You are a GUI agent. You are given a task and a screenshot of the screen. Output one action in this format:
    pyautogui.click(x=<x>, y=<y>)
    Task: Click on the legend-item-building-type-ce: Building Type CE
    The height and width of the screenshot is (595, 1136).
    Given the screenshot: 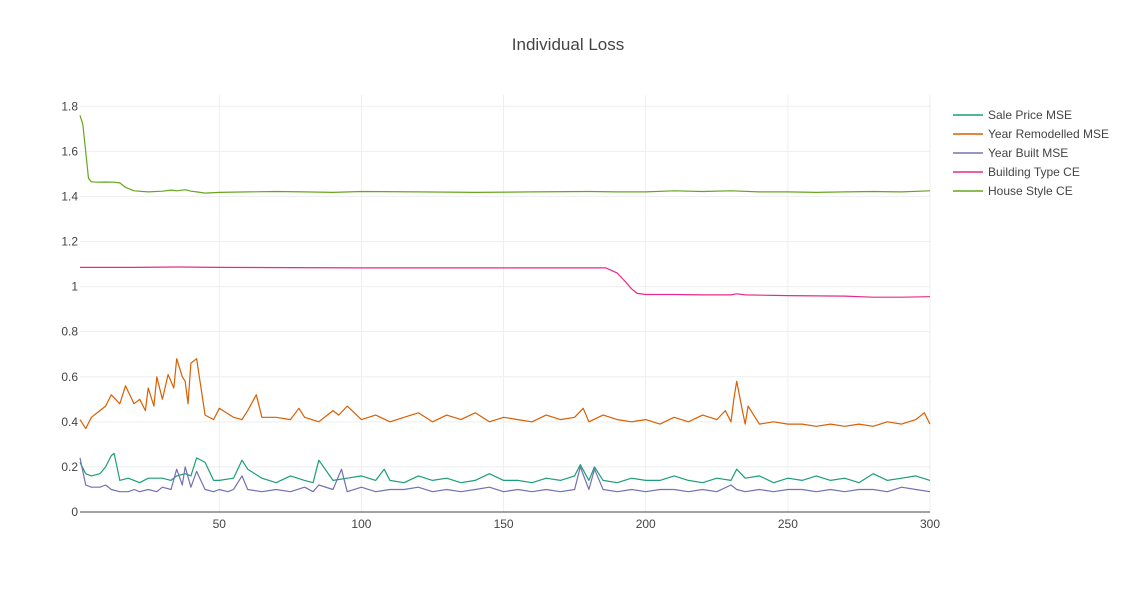 What is the action you would take?
    pyautogui.click(x=1016, y=172)
    